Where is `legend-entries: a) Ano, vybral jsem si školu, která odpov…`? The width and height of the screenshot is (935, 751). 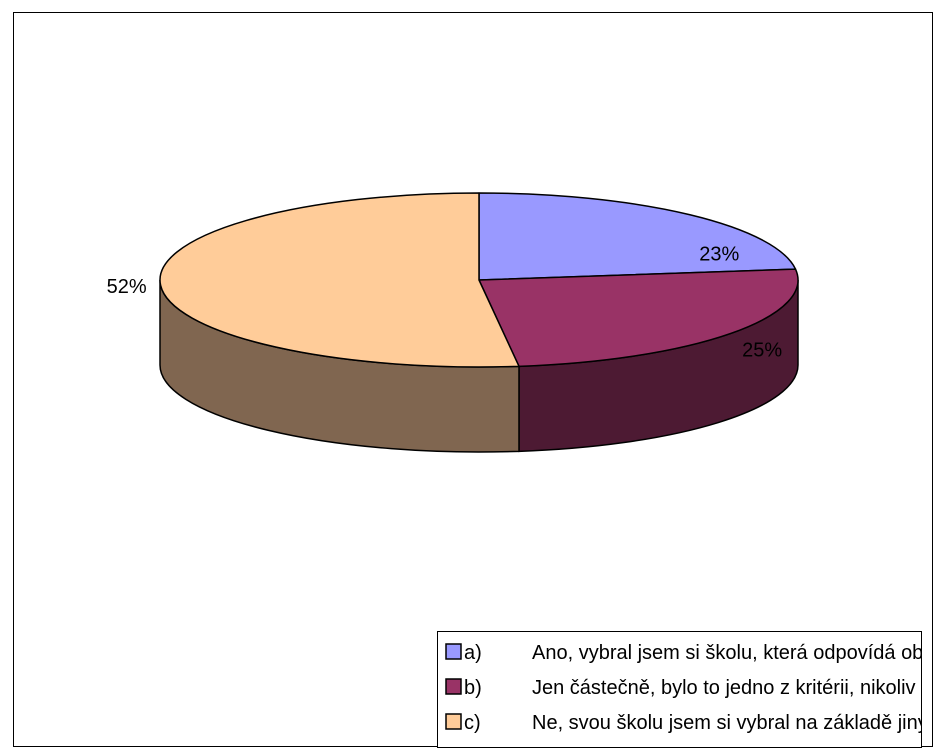 legend-entries: a) Ano, vybral jsem si školu, která odpov… is located at coordinates (683, 688).